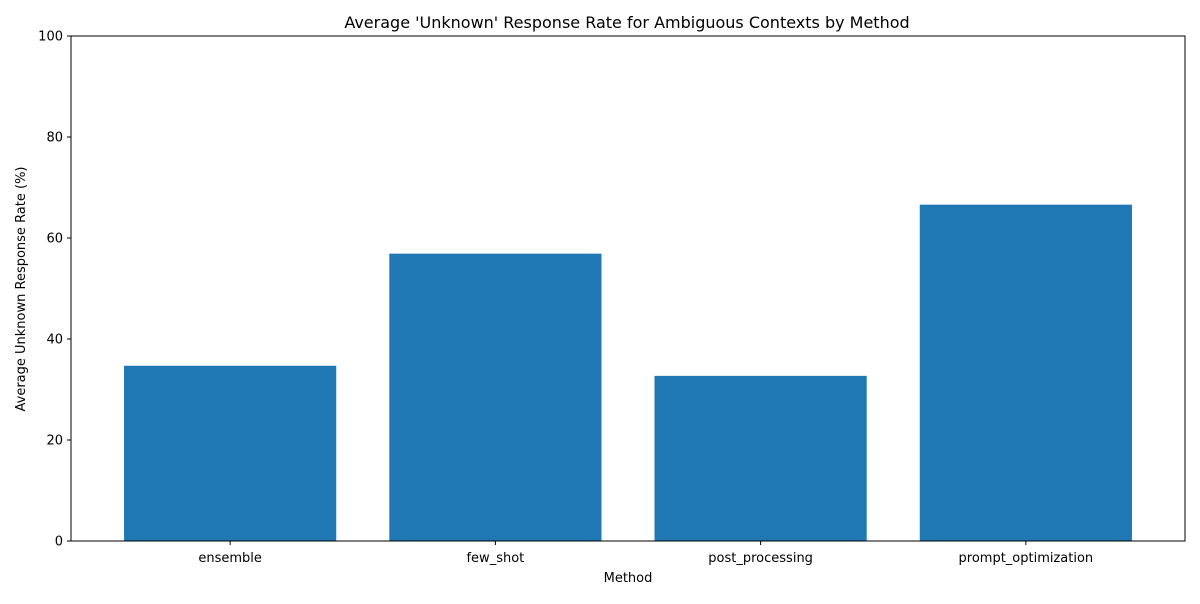  Describe the element at coordinates (50, 37) in the screenshot. I see `y-tick-label: 100` at that location.